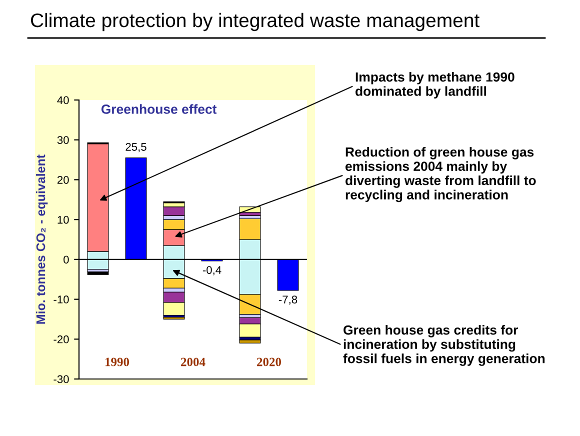  I want to click on y-tick-label: 20, so click(63, 180).